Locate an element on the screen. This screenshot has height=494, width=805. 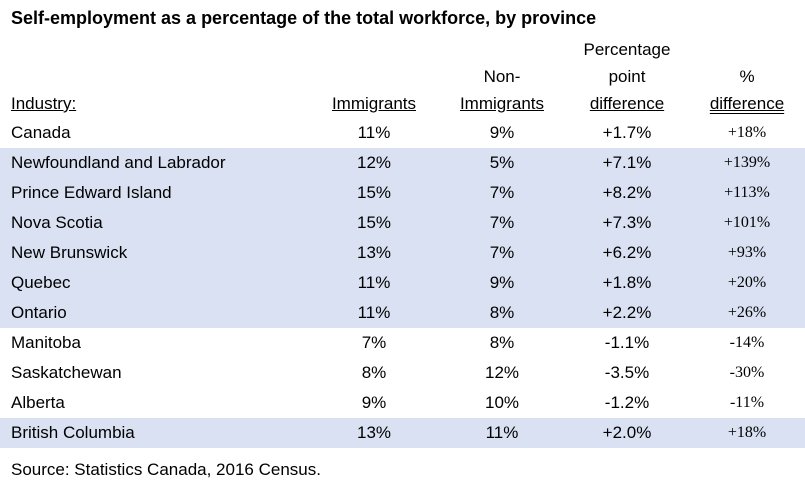
province-name: Newfoundland and Labrador is located at coordinates (118, 162).